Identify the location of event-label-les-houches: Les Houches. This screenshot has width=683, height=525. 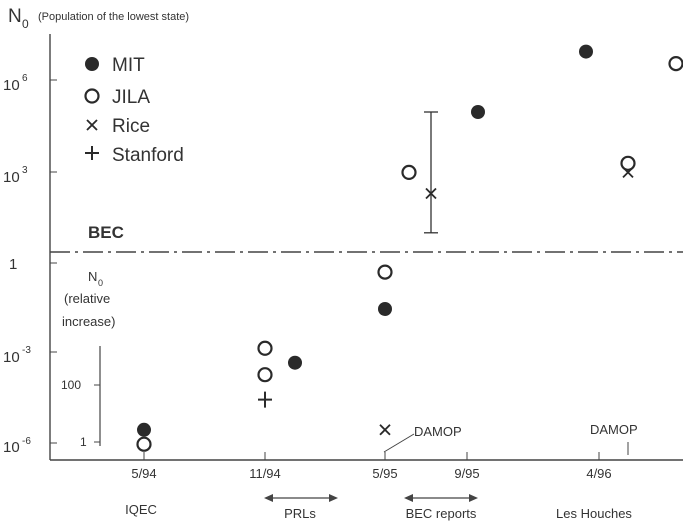
(594, 513).